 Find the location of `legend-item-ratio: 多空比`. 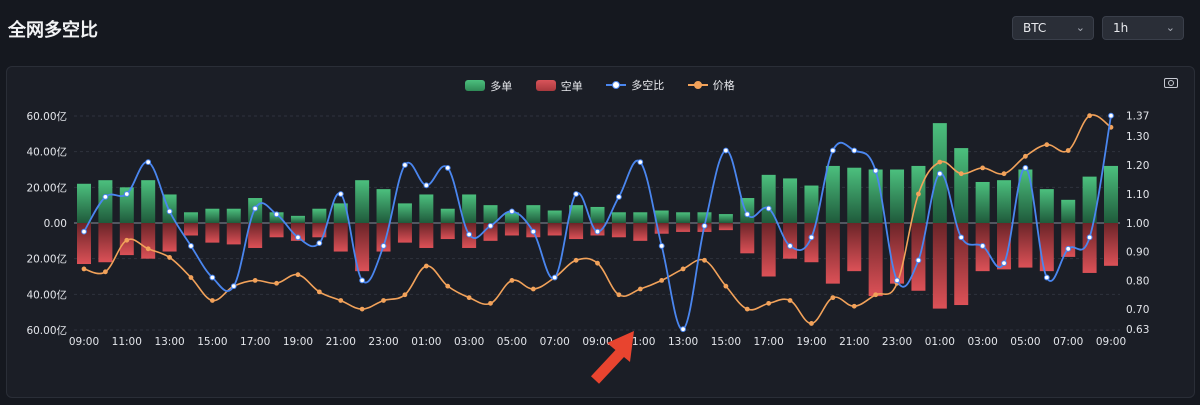

legend-item-ratio: 多空比 is located at coordinates (635, 85).